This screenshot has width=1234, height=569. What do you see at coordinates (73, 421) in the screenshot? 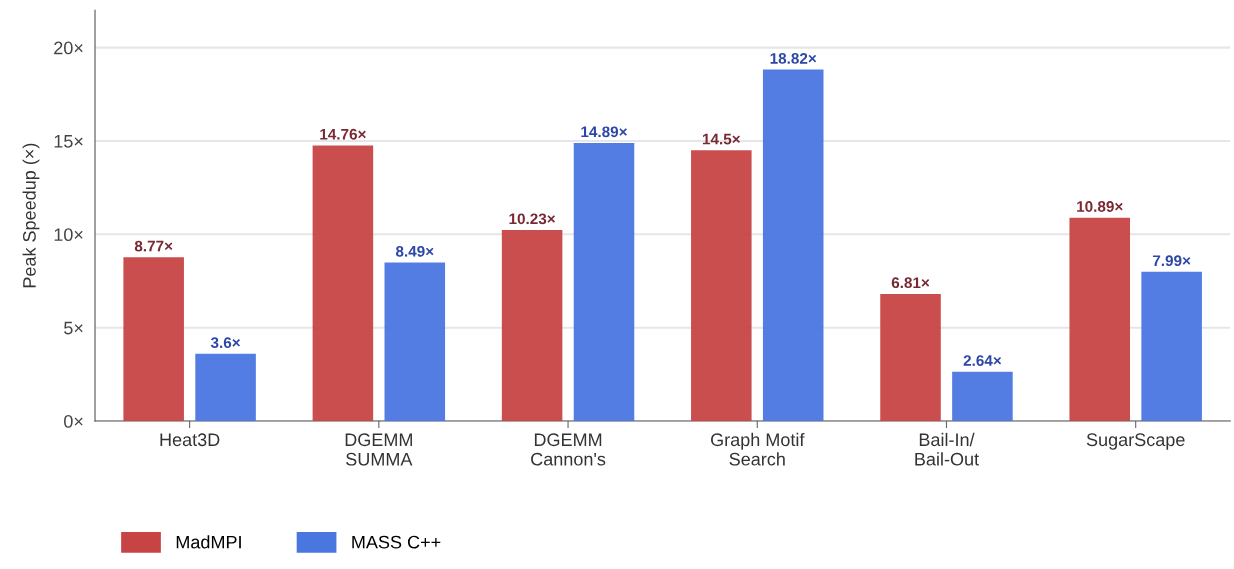
I see `y-tick-label: 0×` at bounding box center [73, 421].